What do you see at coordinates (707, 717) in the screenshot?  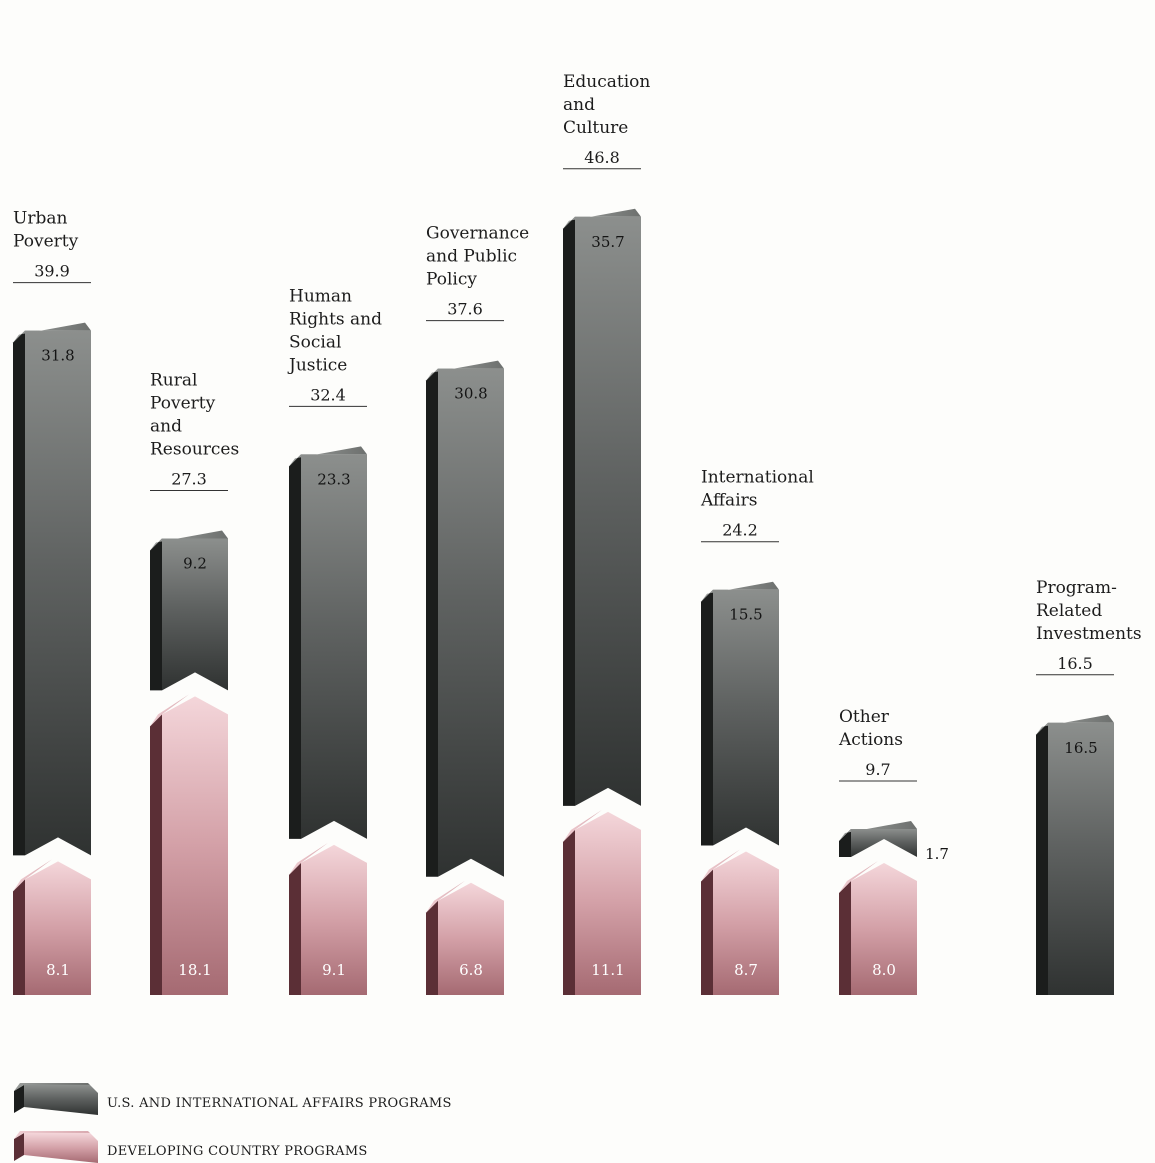 I see `bar-us-international-affairs-side` at bounding box center [707, 717].